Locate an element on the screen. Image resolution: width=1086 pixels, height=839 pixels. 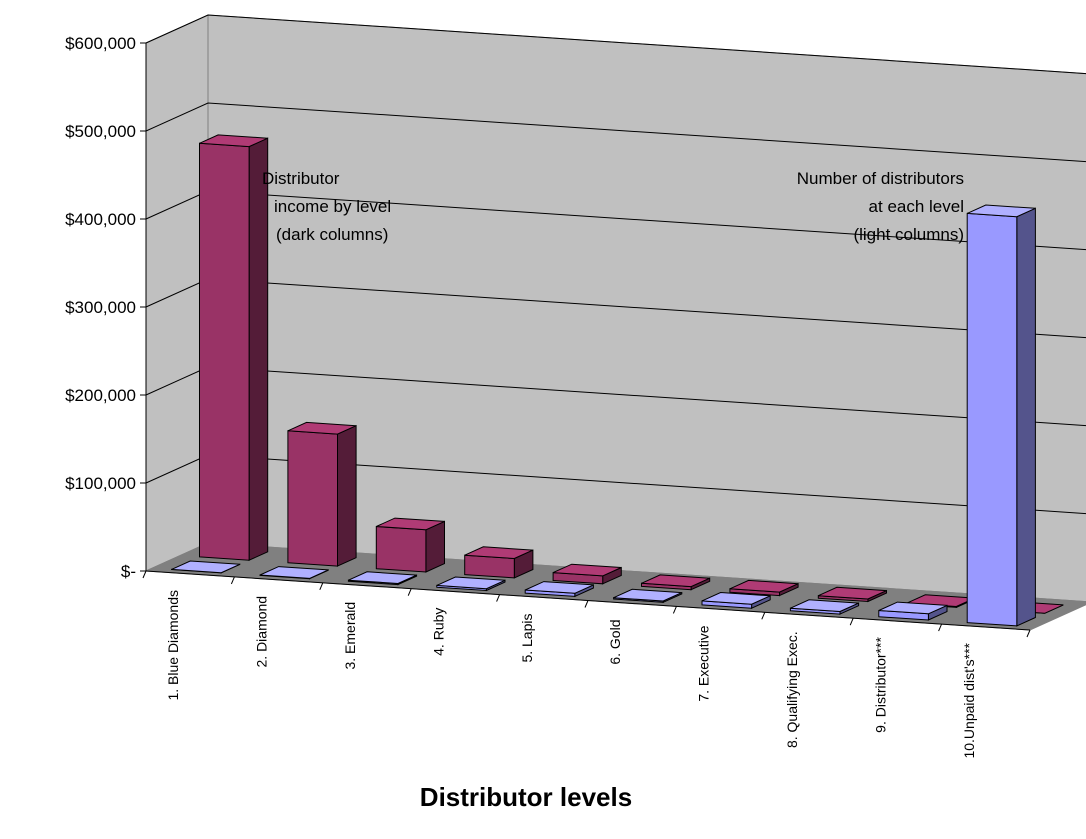
annotation-income: (dark columns) is located at coordinates (332, 234).